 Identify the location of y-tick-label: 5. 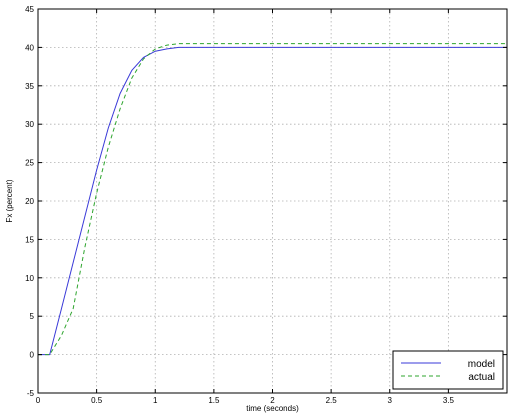
(32, 316).